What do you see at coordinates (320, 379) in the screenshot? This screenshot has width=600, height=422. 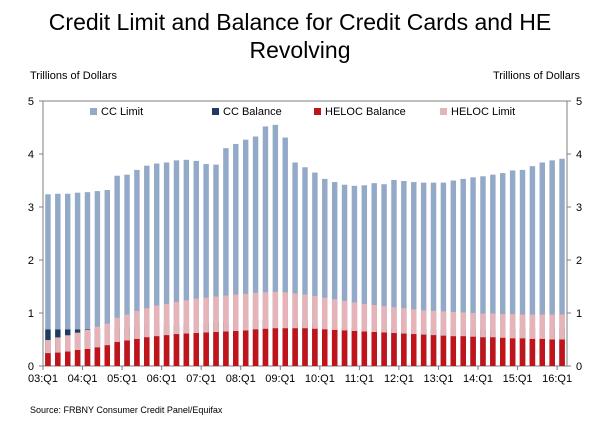 I see `x-tick-label: 10:Q1` at bounding box center [320, 379].